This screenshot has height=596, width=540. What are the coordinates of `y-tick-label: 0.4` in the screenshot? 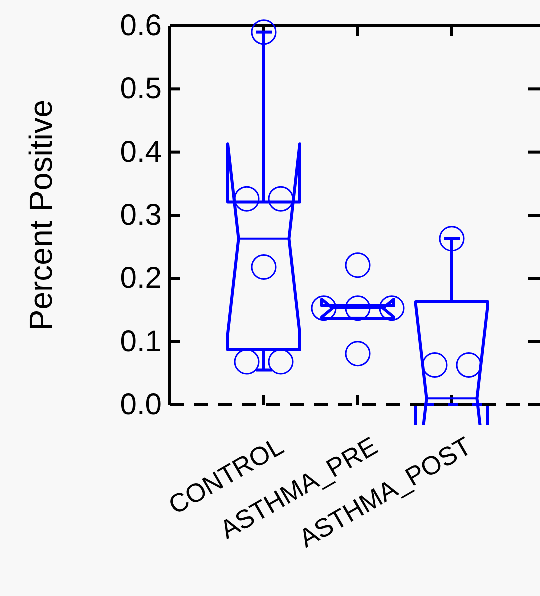 It's located at (141, 152).